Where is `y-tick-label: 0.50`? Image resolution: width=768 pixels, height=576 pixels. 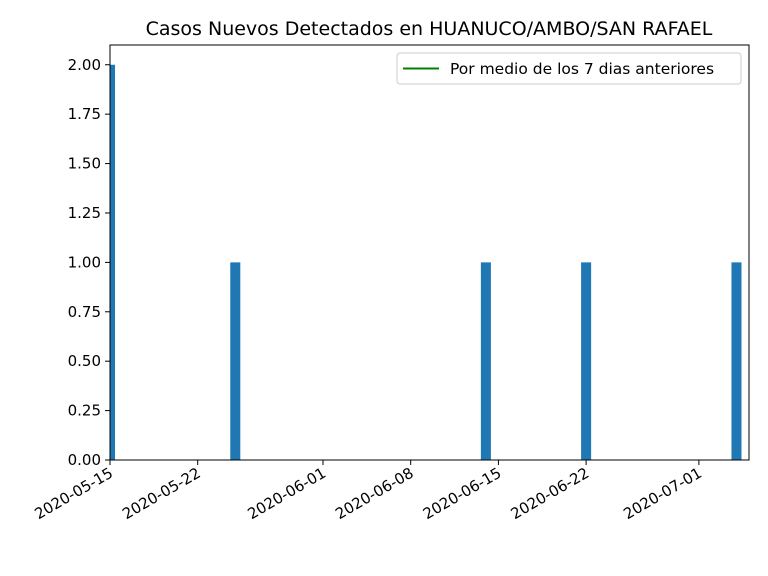
y-tick-label: 0.50 is located at coordinates (84, 361).